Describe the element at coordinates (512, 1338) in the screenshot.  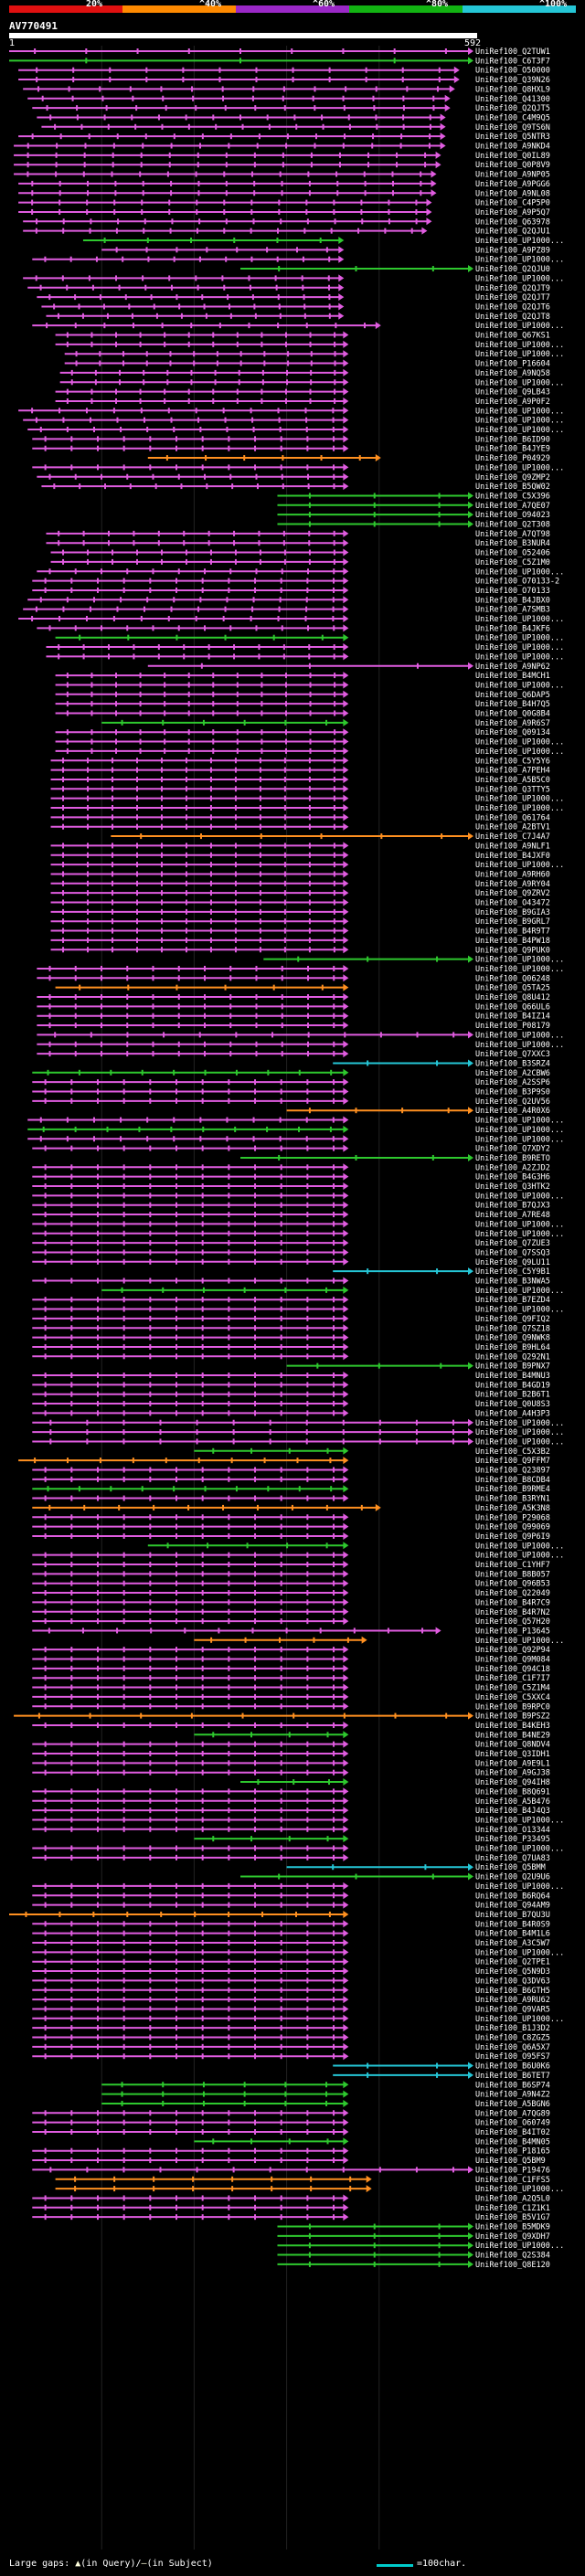
I see `hit-label: UniRef100_Q9NWK8` at that location.